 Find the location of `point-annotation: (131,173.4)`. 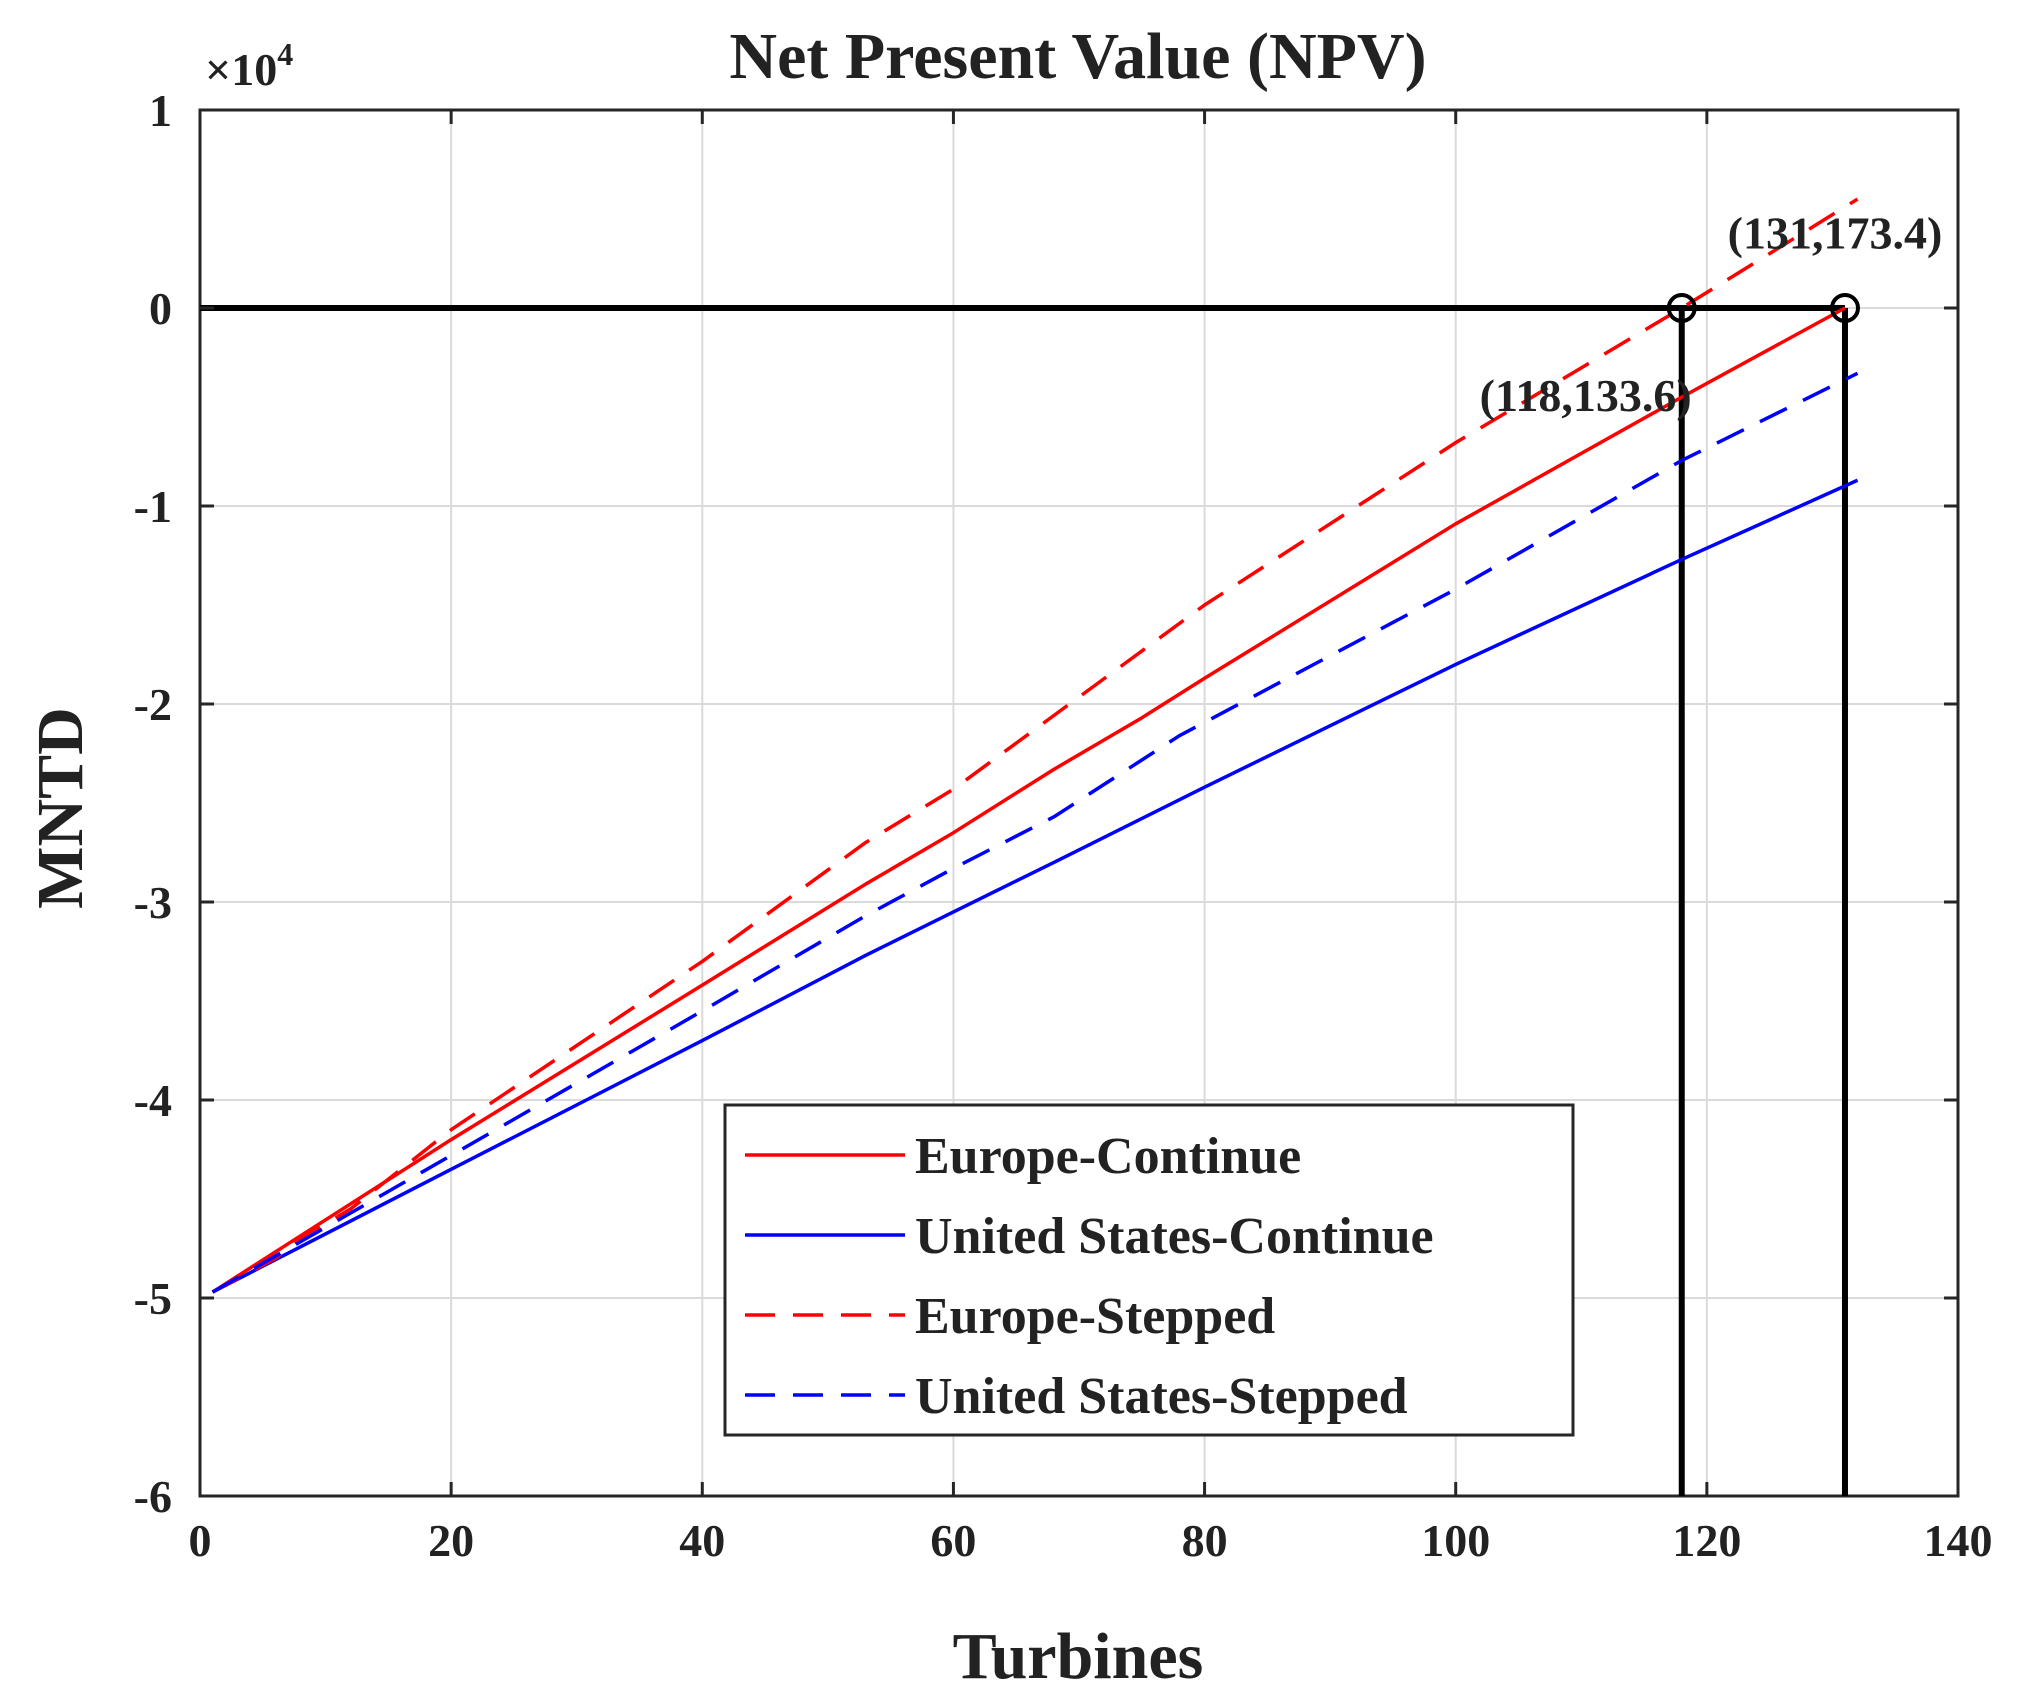

point-annotation: (131,173.4) is located at coordinates (1835, 233).